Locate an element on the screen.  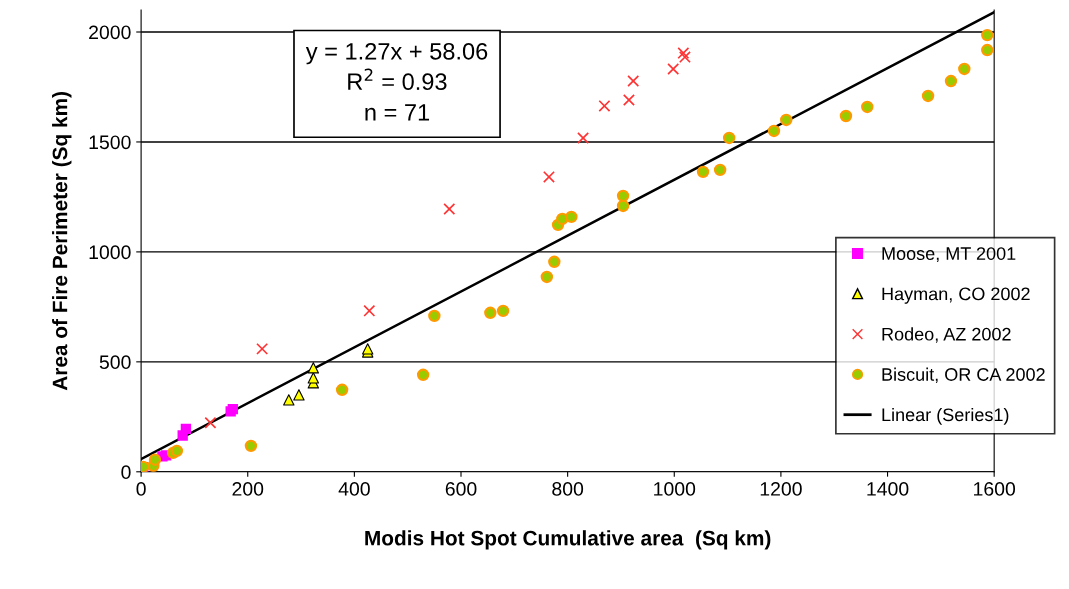
y-tick-label: 1000 is located at coordinates (110, 252).